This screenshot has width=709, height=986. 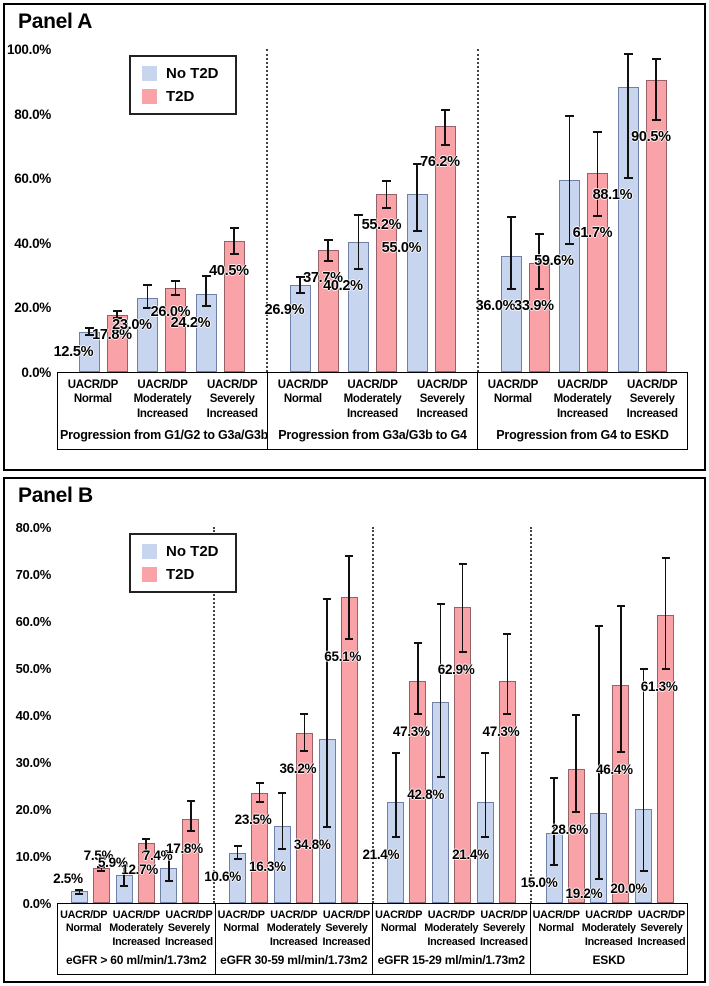 I want to click on bar-group: 12.5% 17.8% 23.0% 26.0% 24.2% 40.5%, so click(x=160, y=210).